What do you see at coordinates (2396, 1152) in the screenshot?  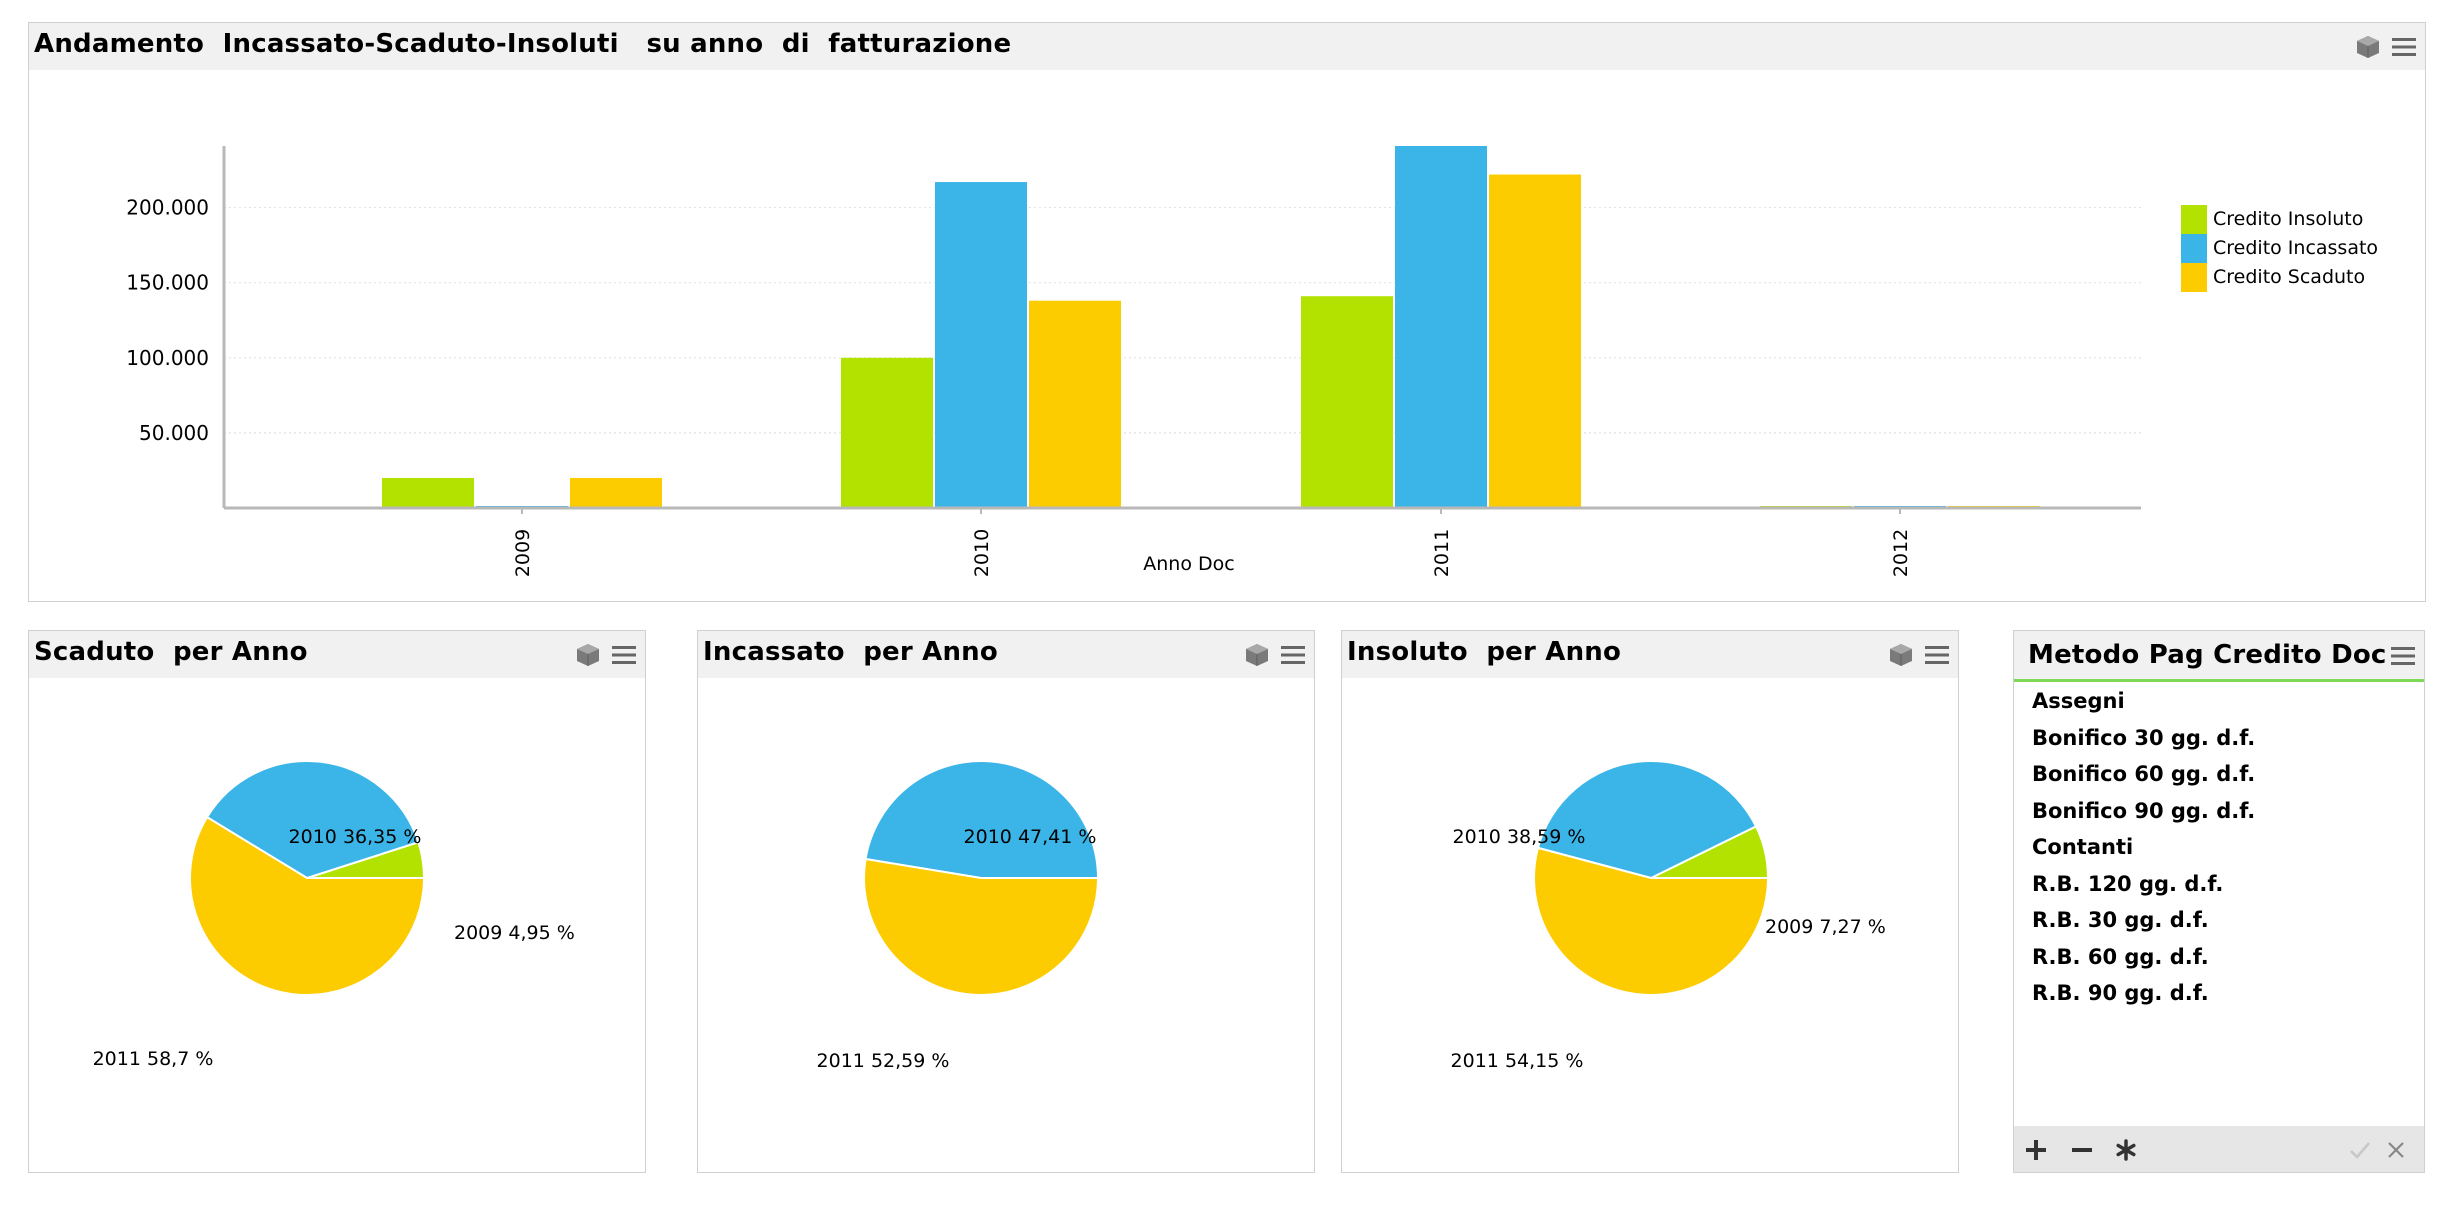 I see `close-icon` at bounding box center [2396, 1152].